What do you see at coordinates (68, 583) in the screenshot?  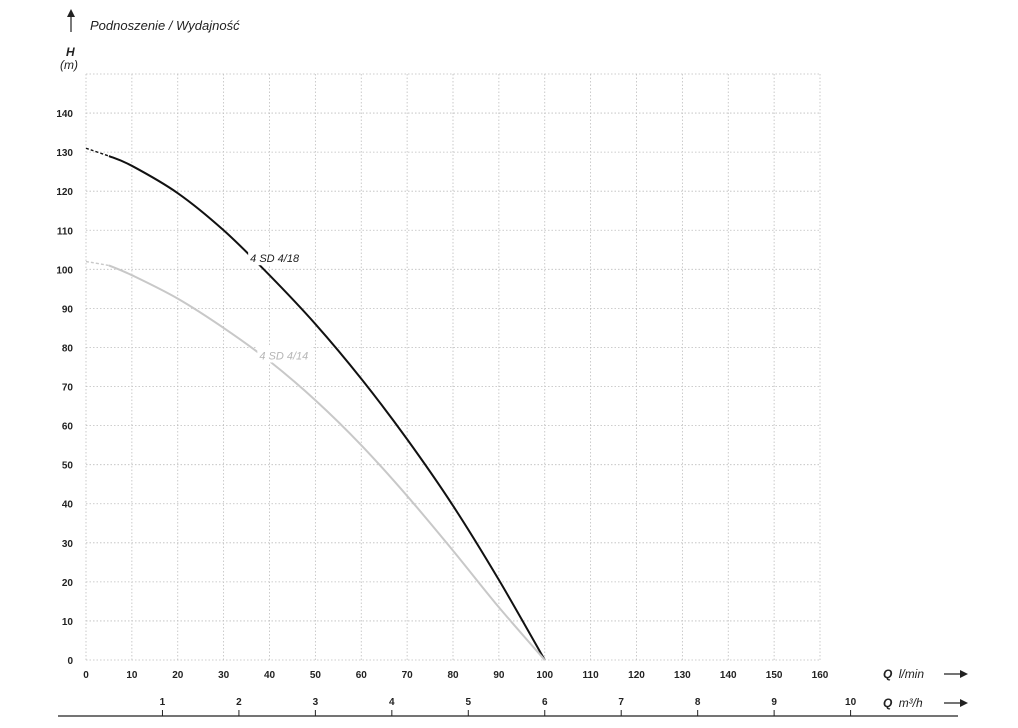 I see `y-tick-label: 20` at bounding box center [68, 583].